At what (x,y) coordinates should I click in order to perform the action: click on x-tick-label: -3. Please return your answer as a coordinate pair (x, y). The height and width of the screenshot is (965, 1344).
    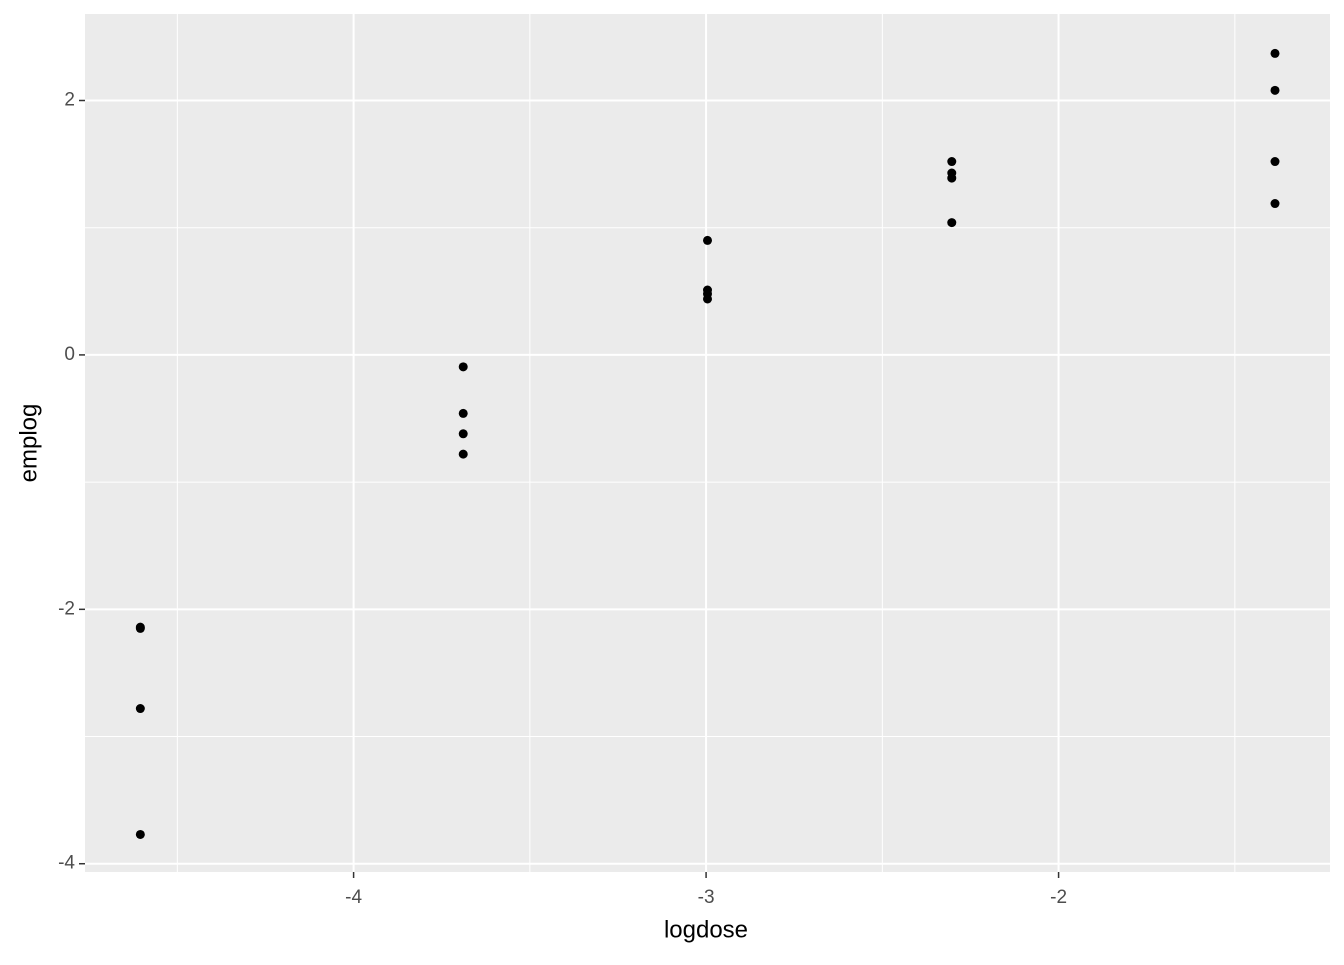
    Looking at the image, I should click on (706, 897).